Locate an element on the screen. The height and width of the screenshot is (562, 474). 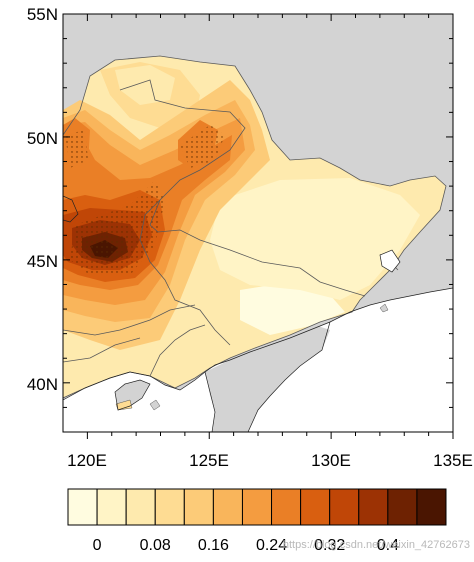
coastal-islands is located at coordinates (252, 357).